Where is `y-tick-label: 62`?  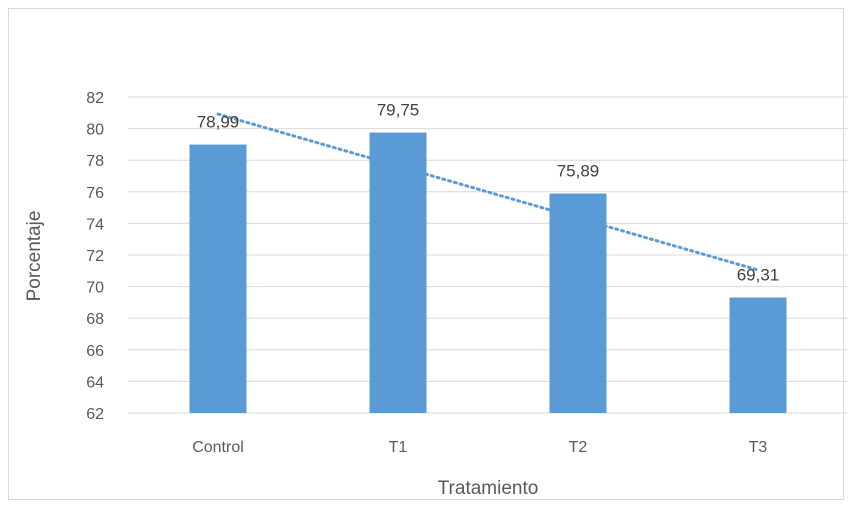 y-tick-label: 62 is located at coordinates (95, 414).